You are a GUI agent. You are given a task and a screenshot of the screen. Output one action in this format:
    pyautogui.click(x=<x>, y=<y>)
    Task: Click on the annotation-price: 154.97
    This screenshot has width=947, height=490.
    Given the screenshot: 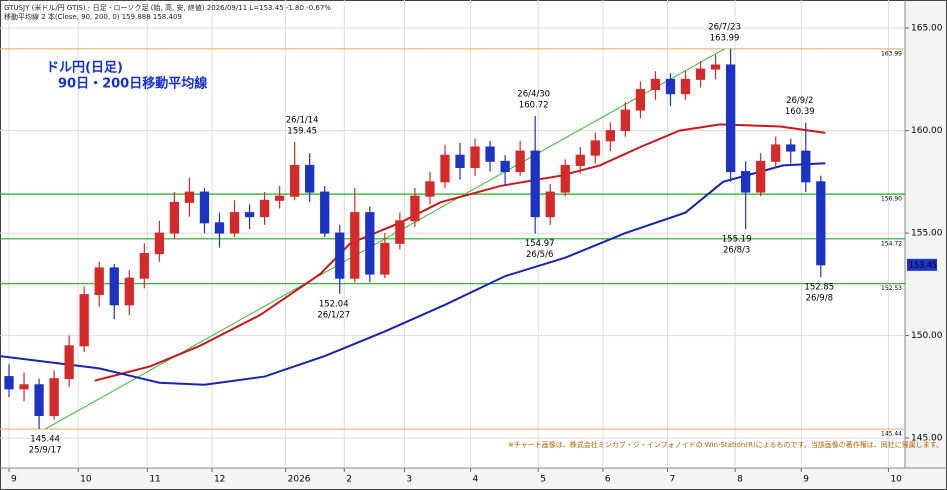 What is the action you would take?
    pyautogui.click(x=540, y=244)
    